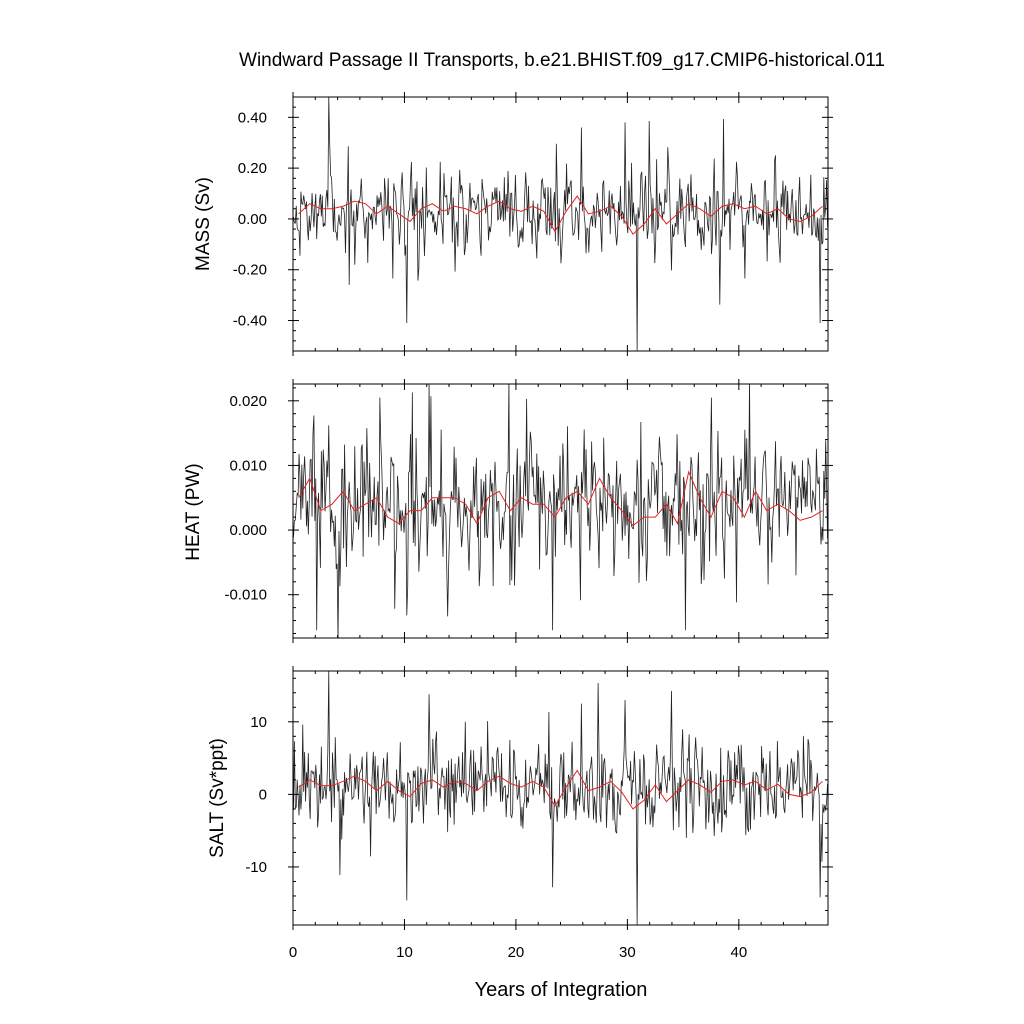 This screenshot has width=1024, height=1024. I want to click on mass-monthly-series-line, so click(560, 224).